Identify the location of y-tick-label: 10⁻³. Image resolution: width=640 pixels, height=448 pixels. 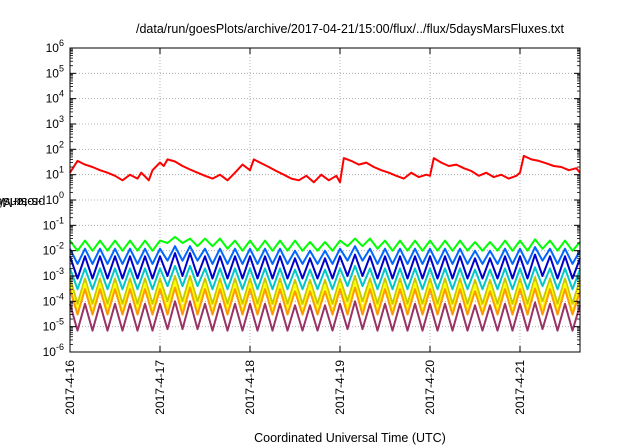
(53, 274).